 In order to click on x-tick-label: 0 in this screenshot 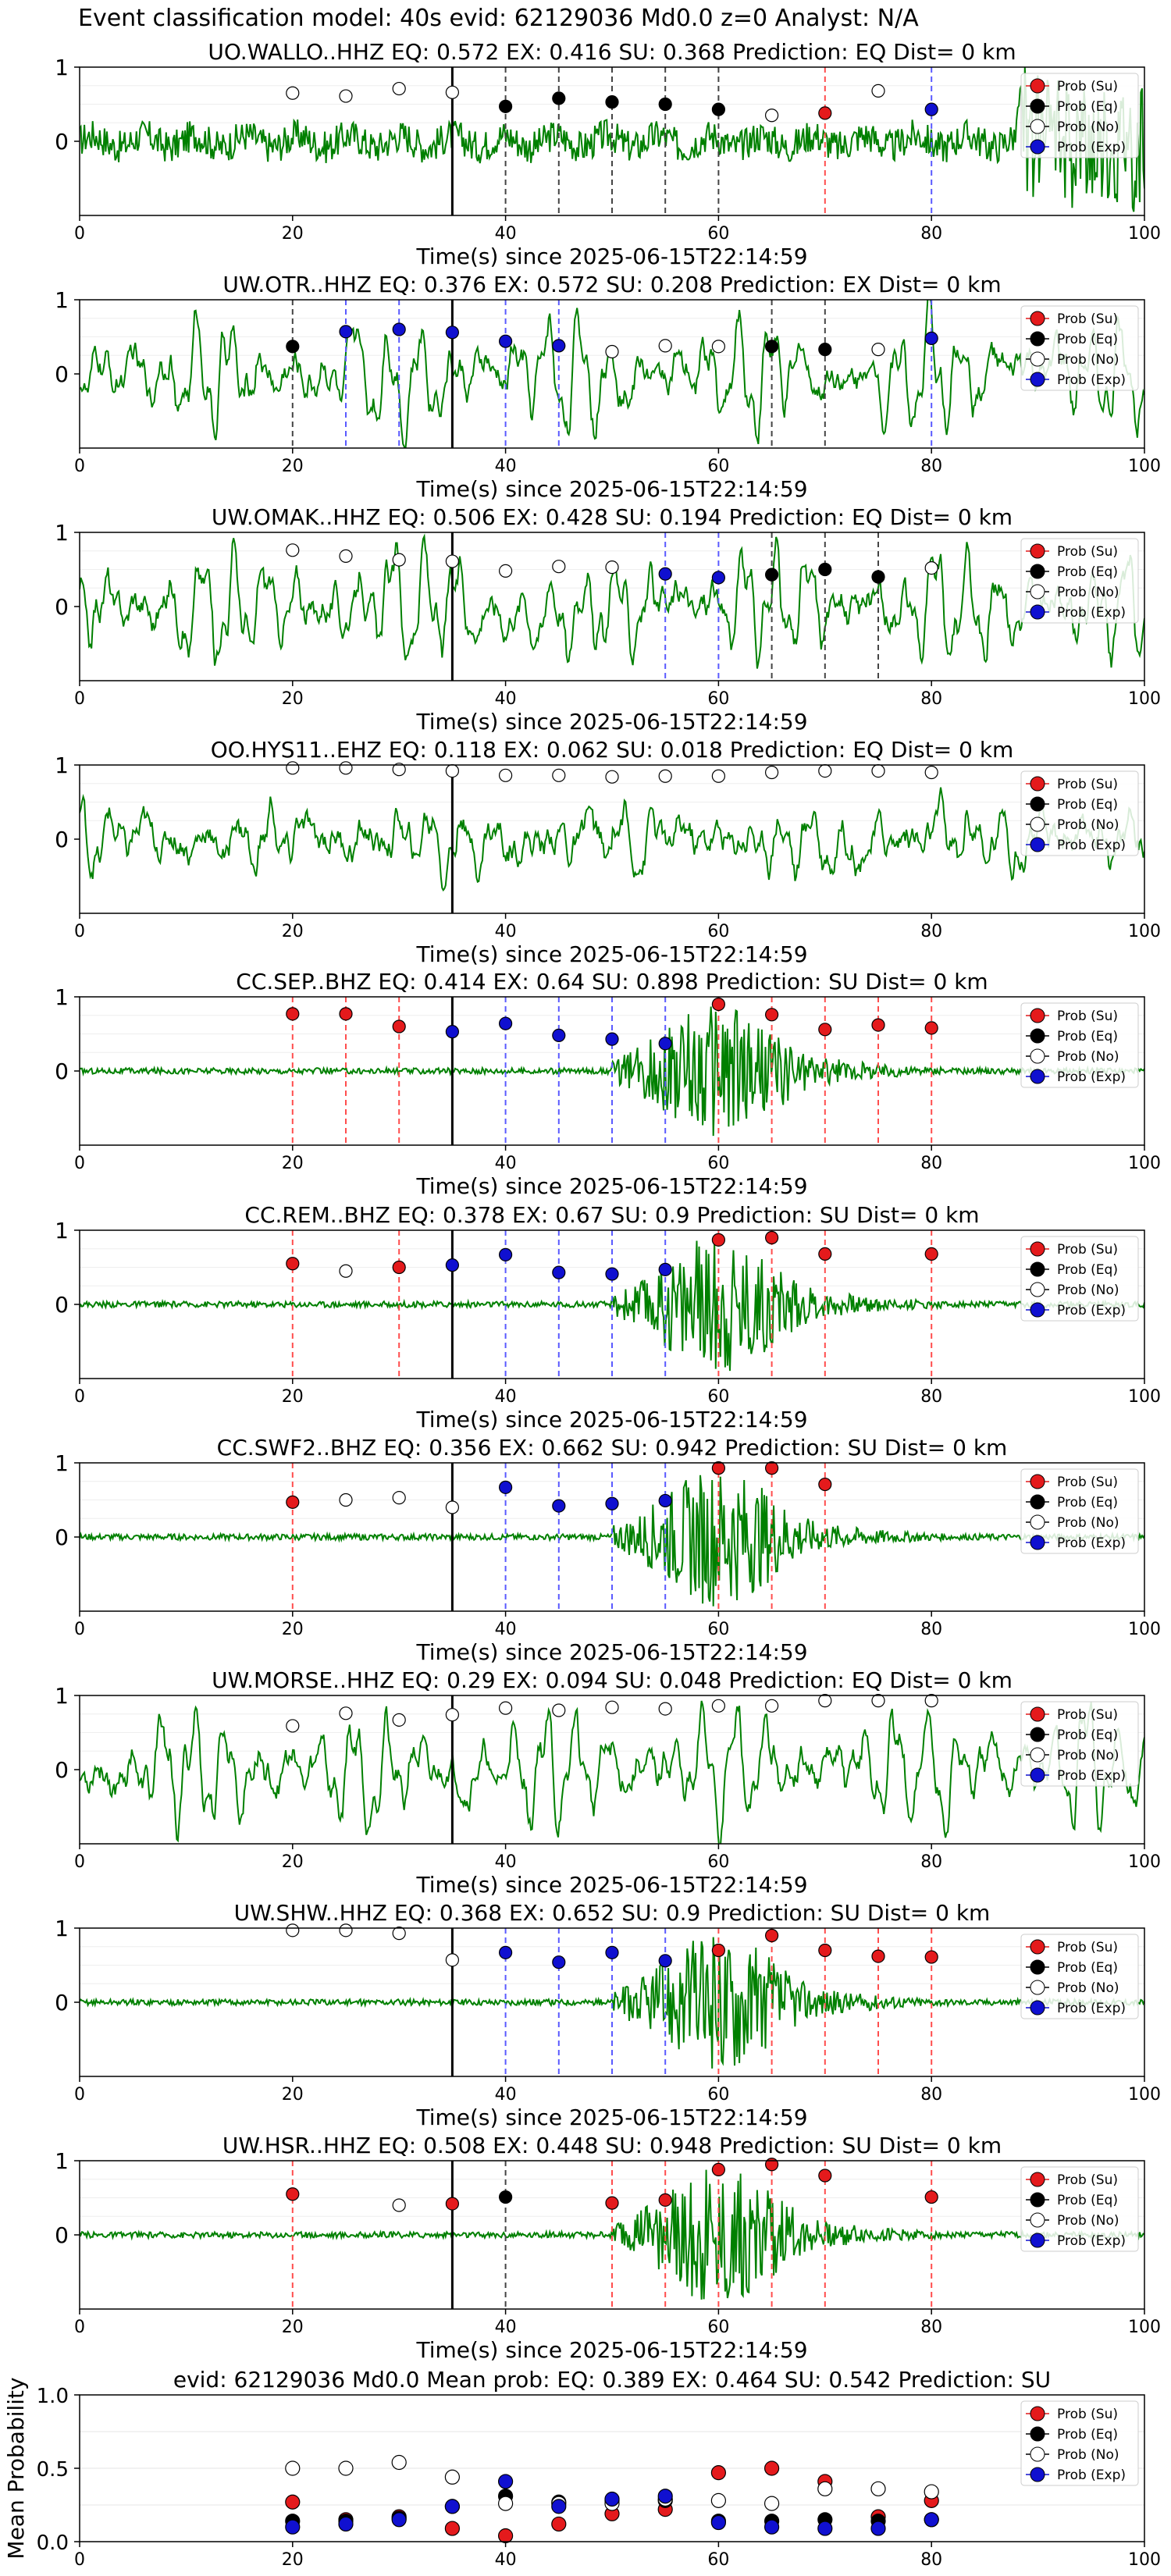, I will do `click(79, 234)`.